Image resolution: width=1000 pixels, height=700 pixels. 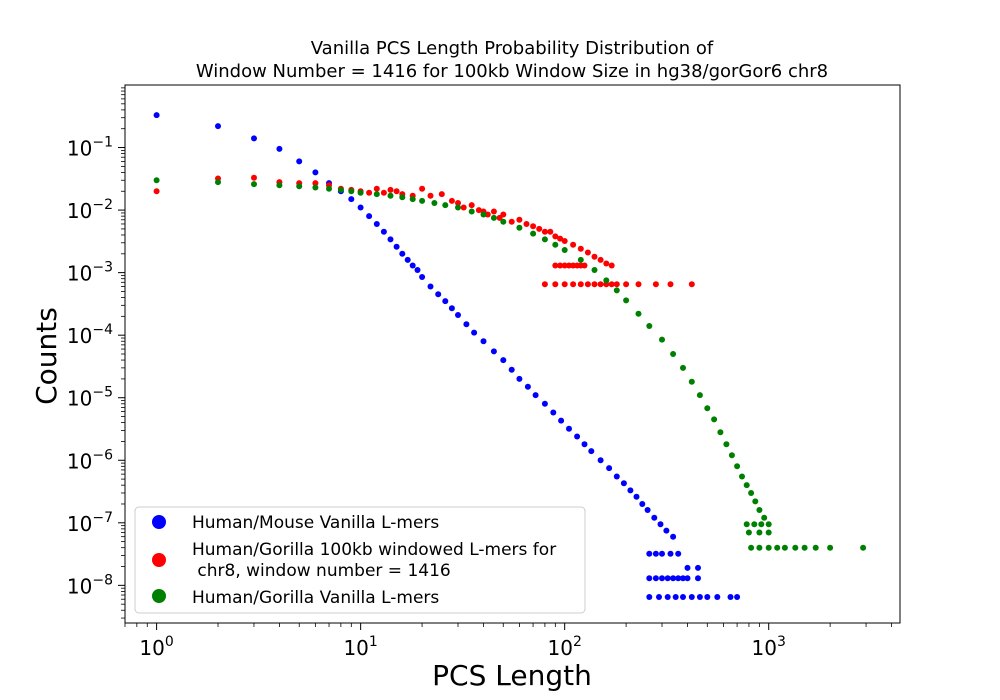 I want to click on y-tick-label: 10⁻¹, so click(x=90, y=148).